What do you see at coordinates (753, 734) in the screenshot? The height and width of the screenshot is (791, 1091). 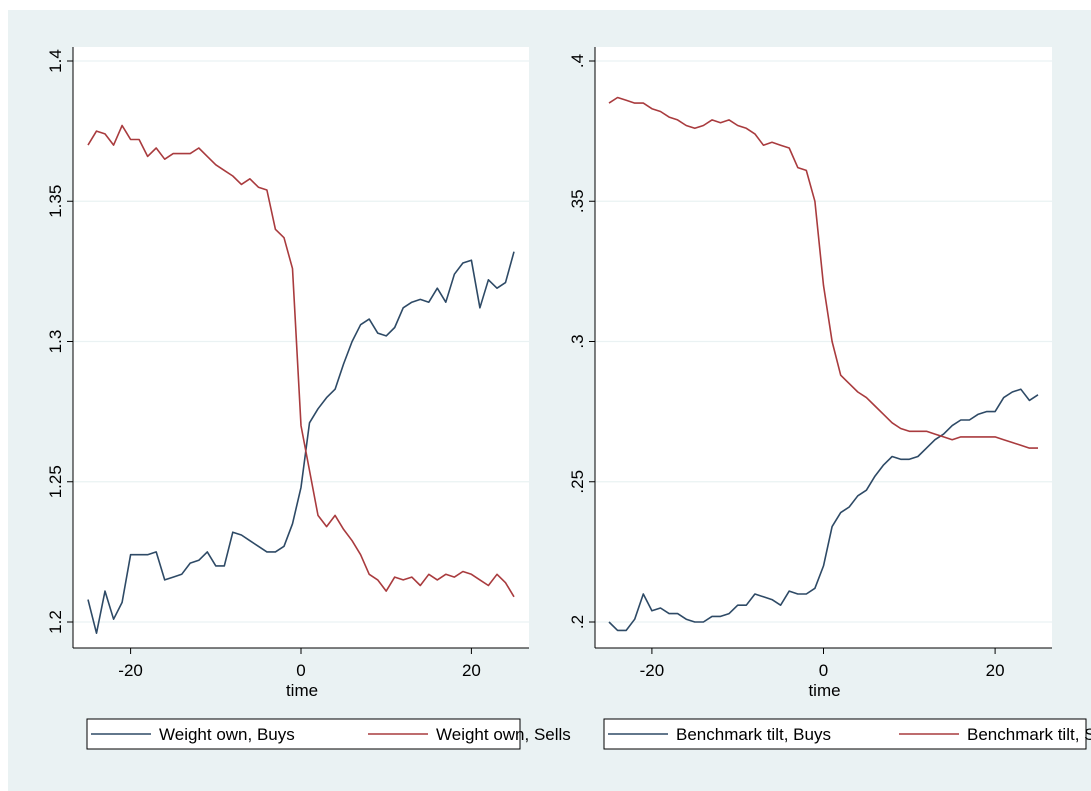 I see `legend-label-1: Benchmark tilt, Buys` at bounding box center [753, 734].